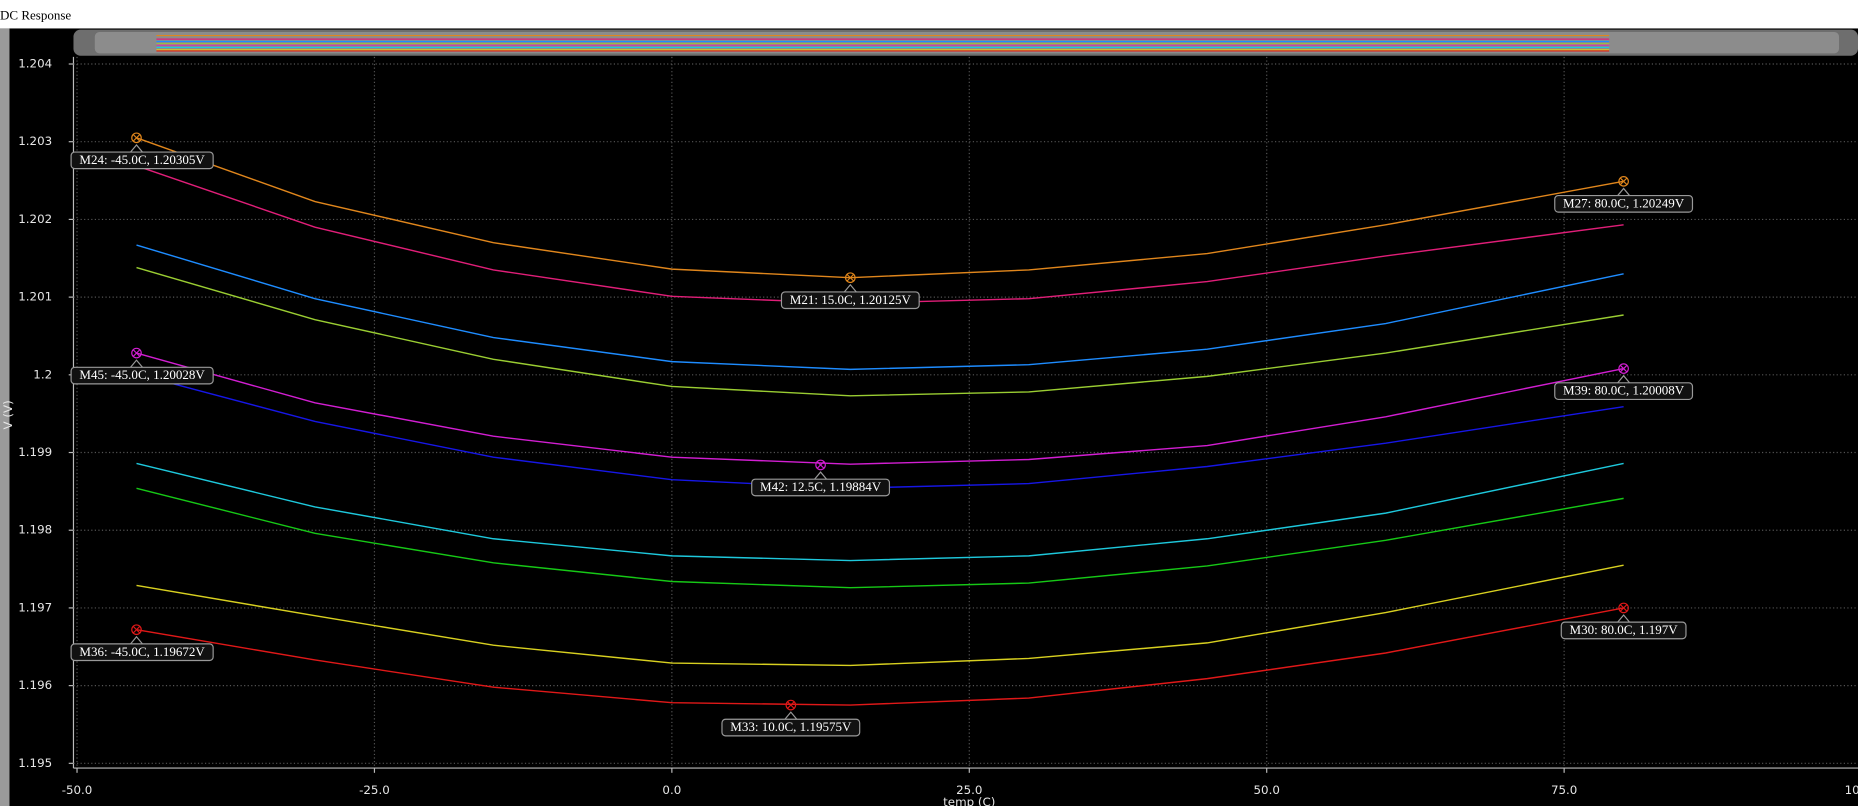 This screenshot has width=1858, height=806. What do you see at coordinates (969, 800) in the screenshot?
I see `x-axis-label: temp (C)` at bounding box center [969, 800].